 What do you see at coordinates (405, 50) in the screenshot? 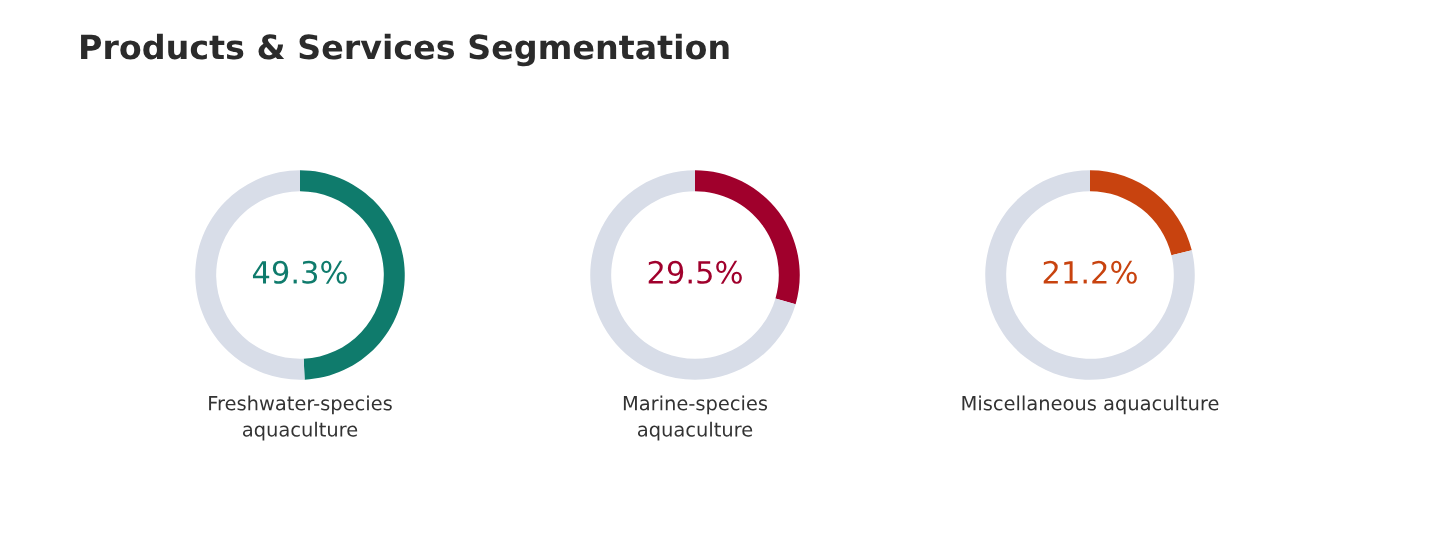
I see `chart-title: Products & Services Segmentation` at bounding box center [405, 50].